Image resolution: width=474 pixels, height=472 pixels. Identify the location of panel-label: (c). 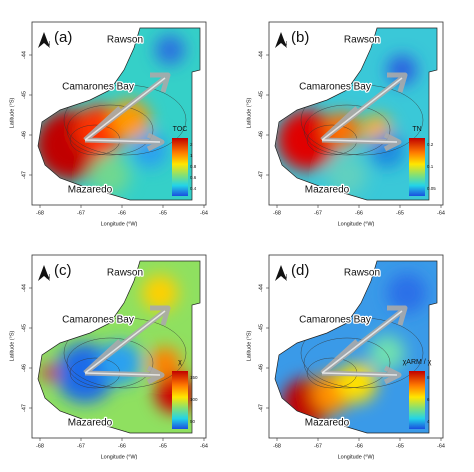
(63, 270).